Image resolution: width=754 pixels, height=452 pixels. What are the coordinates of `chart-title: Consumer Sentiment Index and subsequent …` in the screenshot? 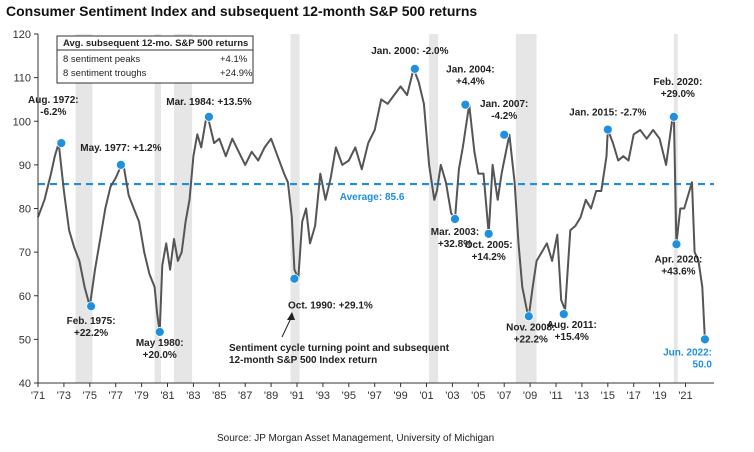 It's located at (241, 11).